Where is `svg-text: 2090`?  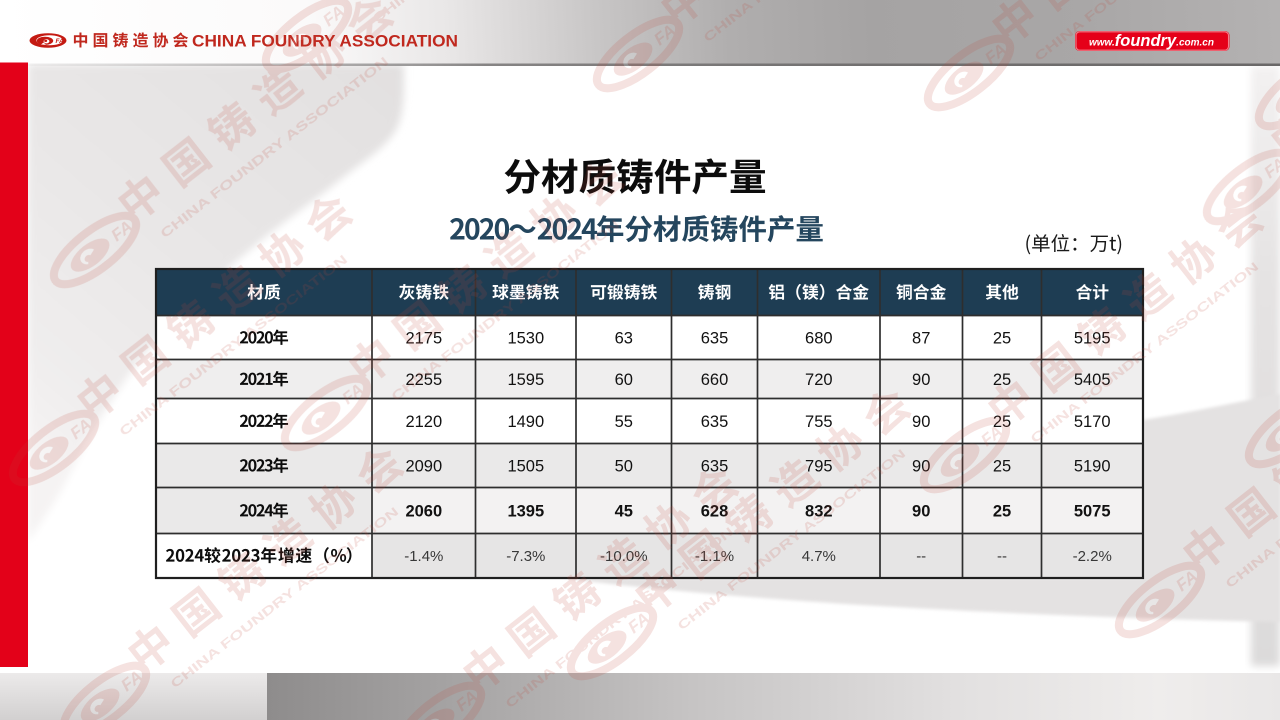 svg-text: 2090 is located at coordinates (423, 466).